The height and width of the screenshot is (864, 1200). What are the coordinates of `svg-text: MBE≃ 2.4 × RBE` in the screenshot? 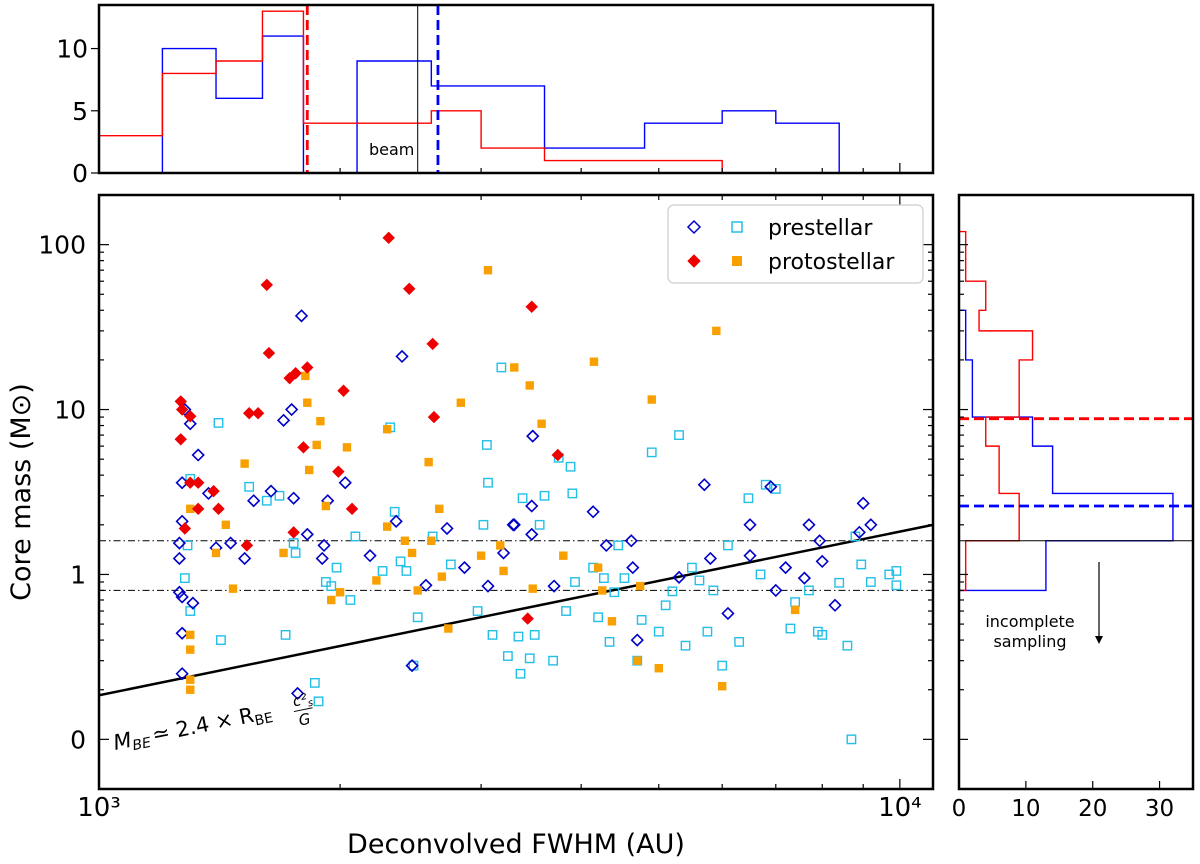 It's located at (192, 728).